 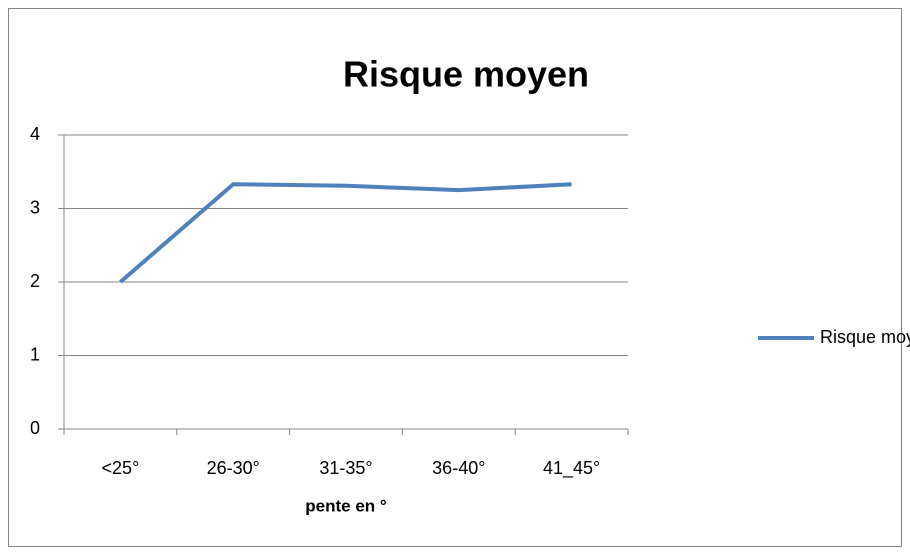 What do you see at coordinates (346, 505) in the screenshot?
I see `x-axis-label: pente en °` at bounding box center [346, 505].